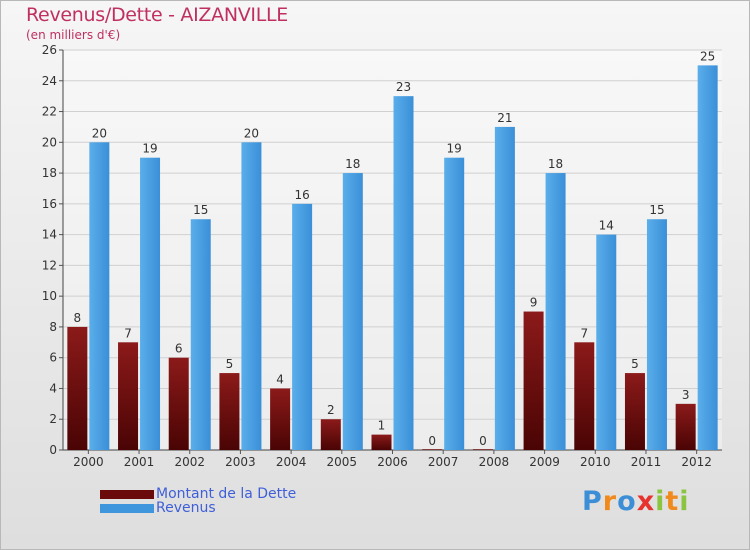  Describe the element at coordinates (49, 296) in the screenshot. I see `y-tick-label: 10` at that location.